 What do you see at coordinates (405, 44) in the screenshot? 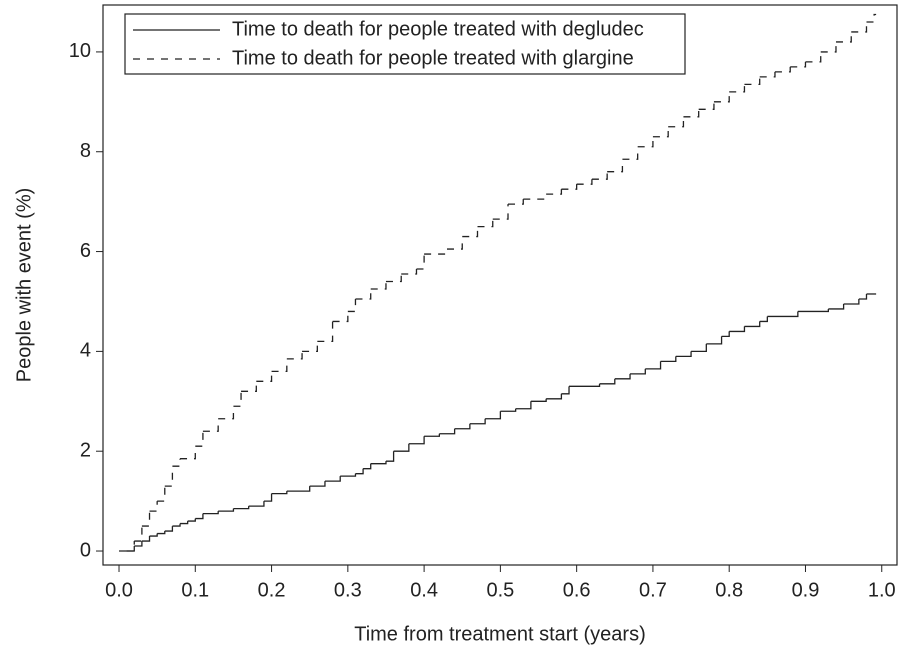
I see `legend-box` at bounding box center [405, 44].